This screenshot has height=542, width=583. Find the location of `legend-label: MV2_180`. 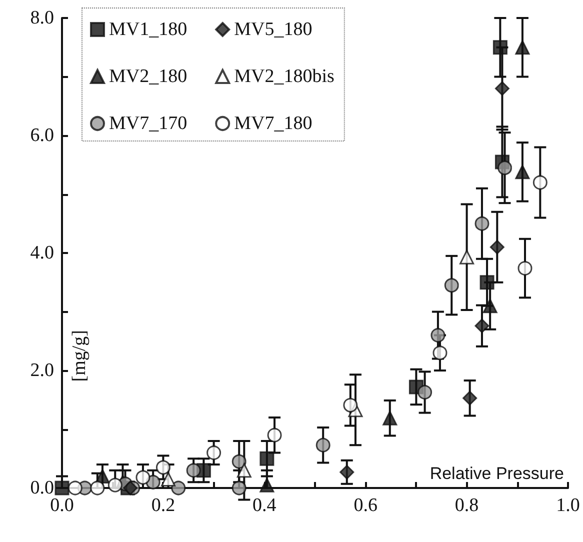

legend-label: MV2_180 is located at coordinates (148, 76).